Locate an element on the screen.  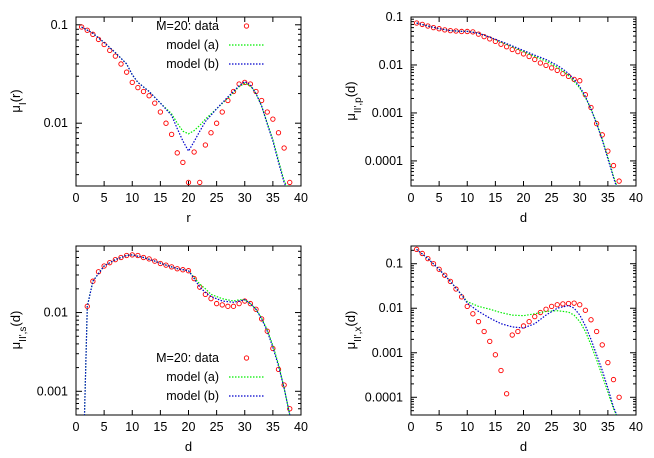
y-tick-label: 0.1 is located at coordinates (394, 17).